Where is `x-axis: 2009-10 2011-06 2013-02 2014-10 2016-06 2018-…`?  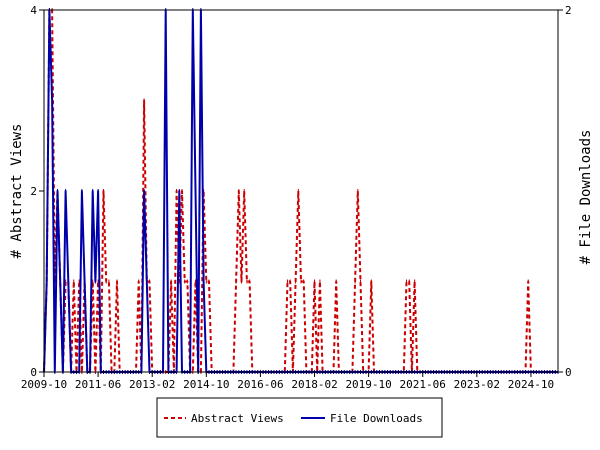
x-axis: 2009-10 2011-06 2013-02 2014-10 2016-06 2018-… is located at coordinates (287, 381).